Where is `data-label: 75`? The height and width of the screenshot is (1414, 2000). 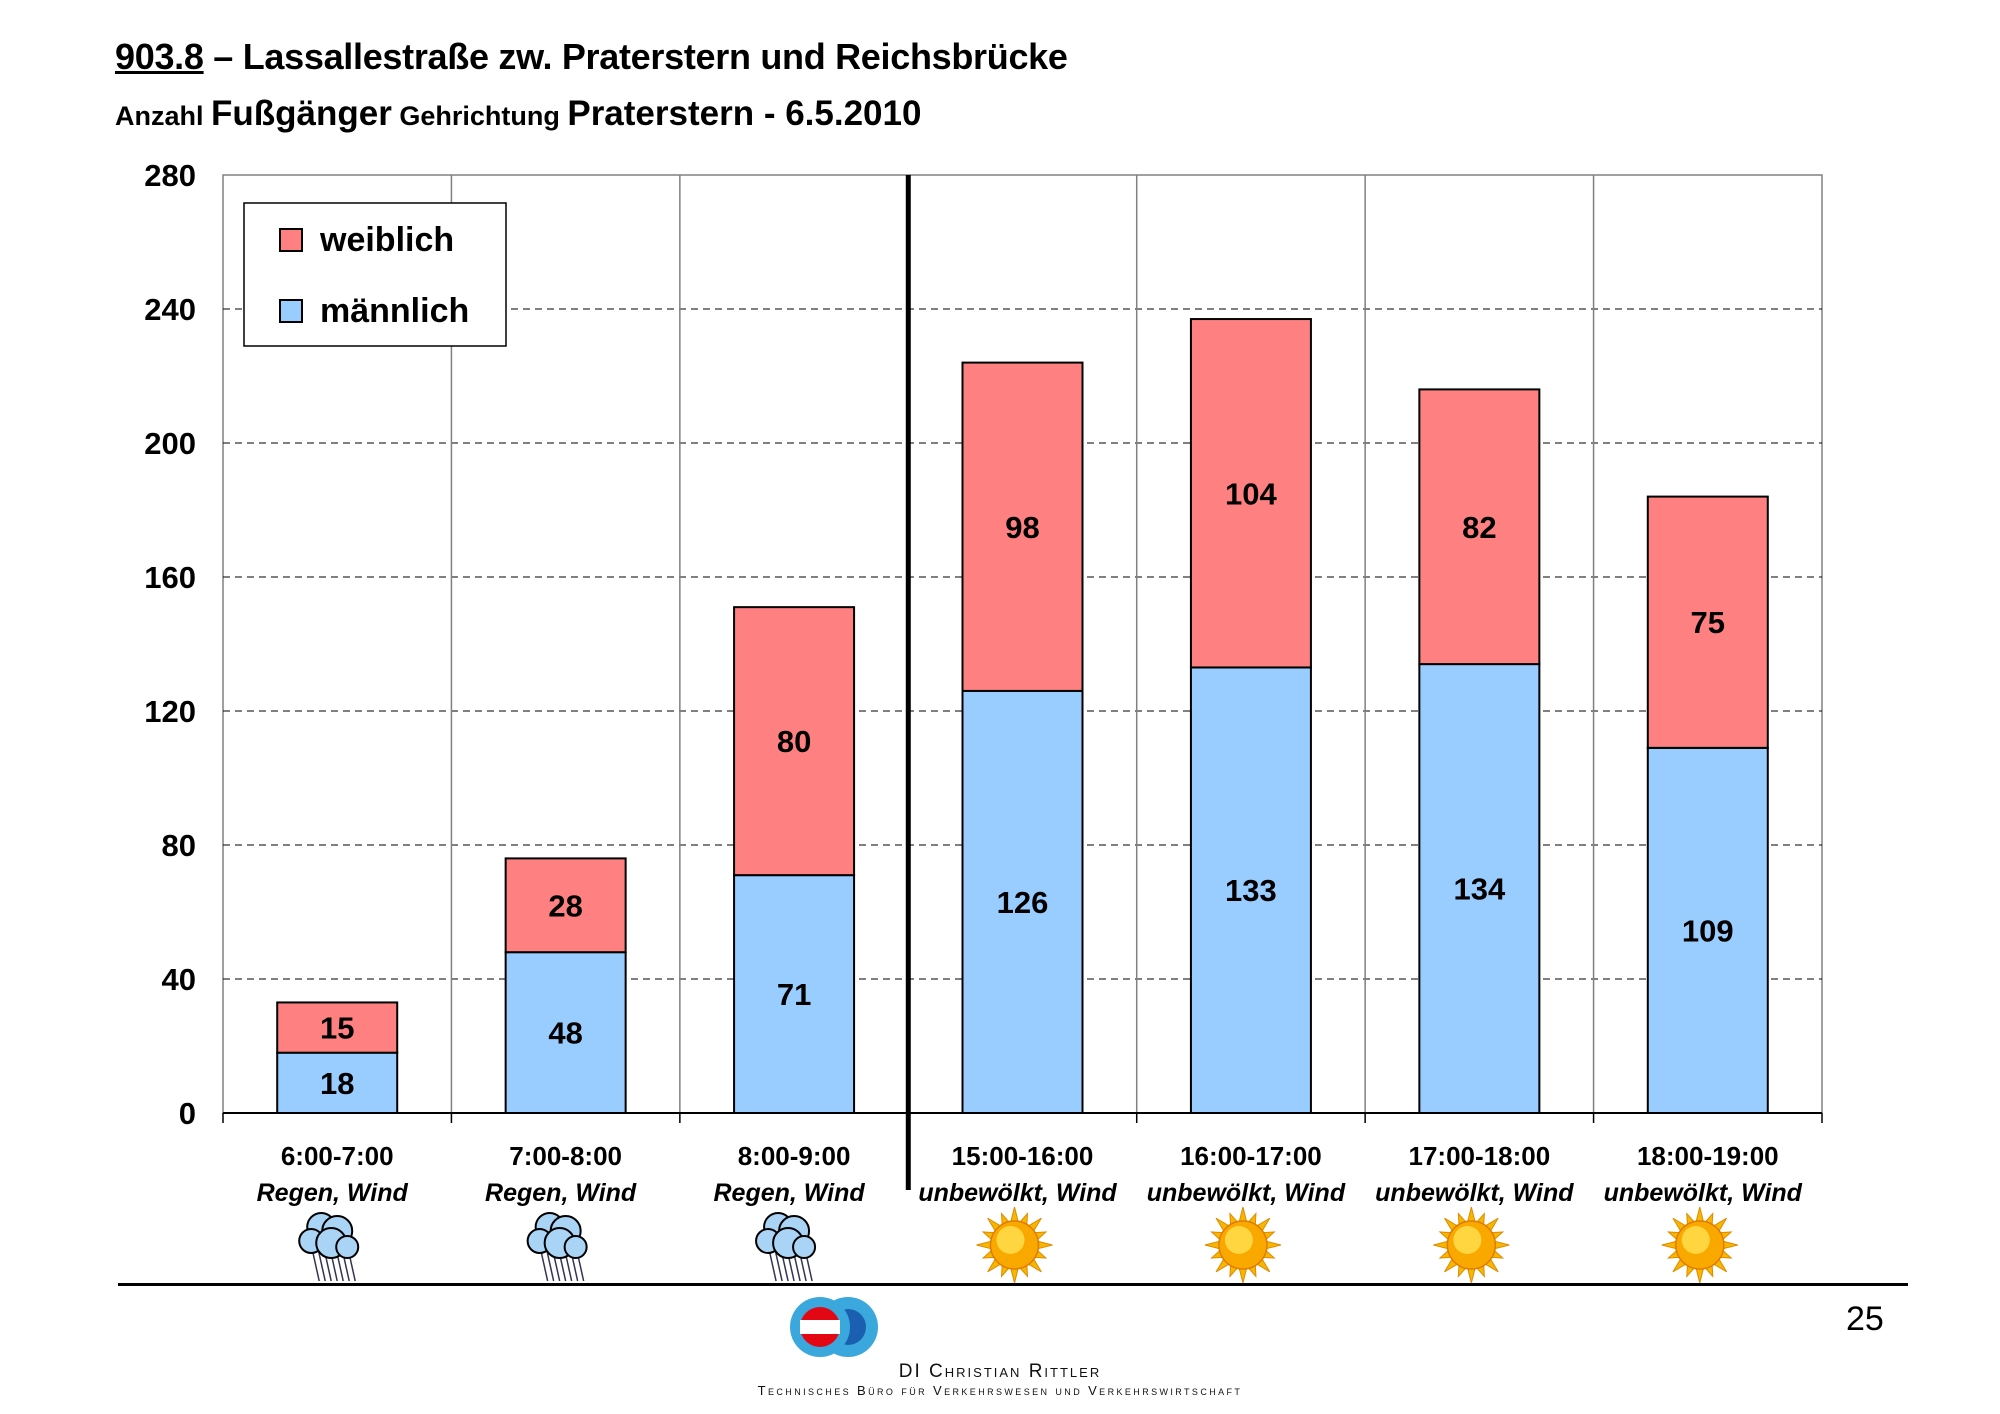 data-label: 75 is located at coordinates (1708, 622).